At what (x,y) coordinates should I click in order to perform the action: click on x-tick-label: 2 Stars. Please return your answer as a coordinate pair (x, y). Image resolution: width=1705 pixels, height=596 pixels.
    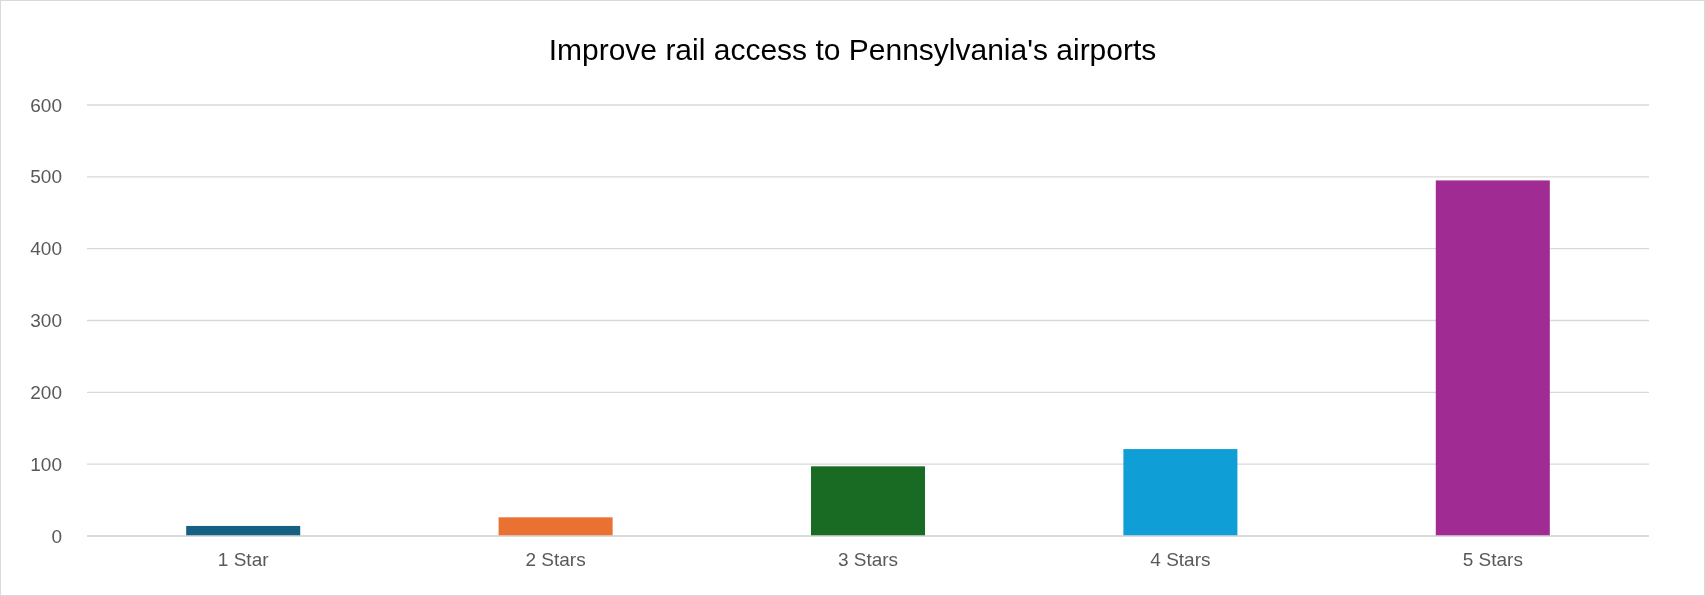
    Looking at the image, I should click on (555, 559).